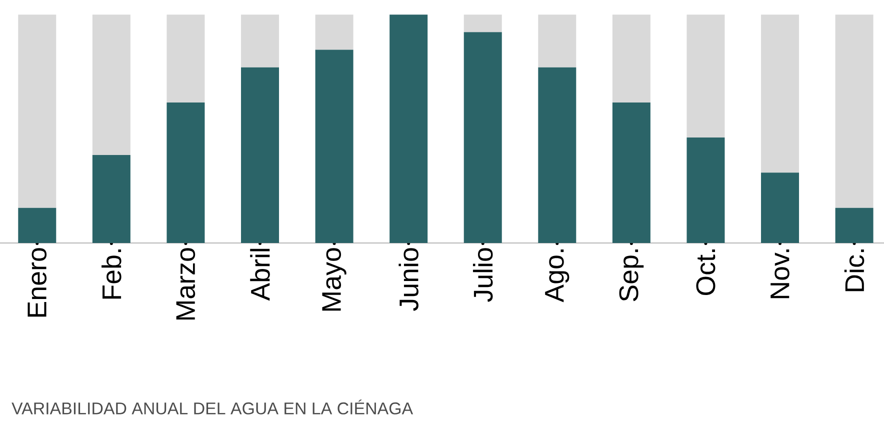  What do you see at coordinates (557, 275) in the screenshot?
I see `x-tick-label: Ago.` at bounding box center [557, 275].